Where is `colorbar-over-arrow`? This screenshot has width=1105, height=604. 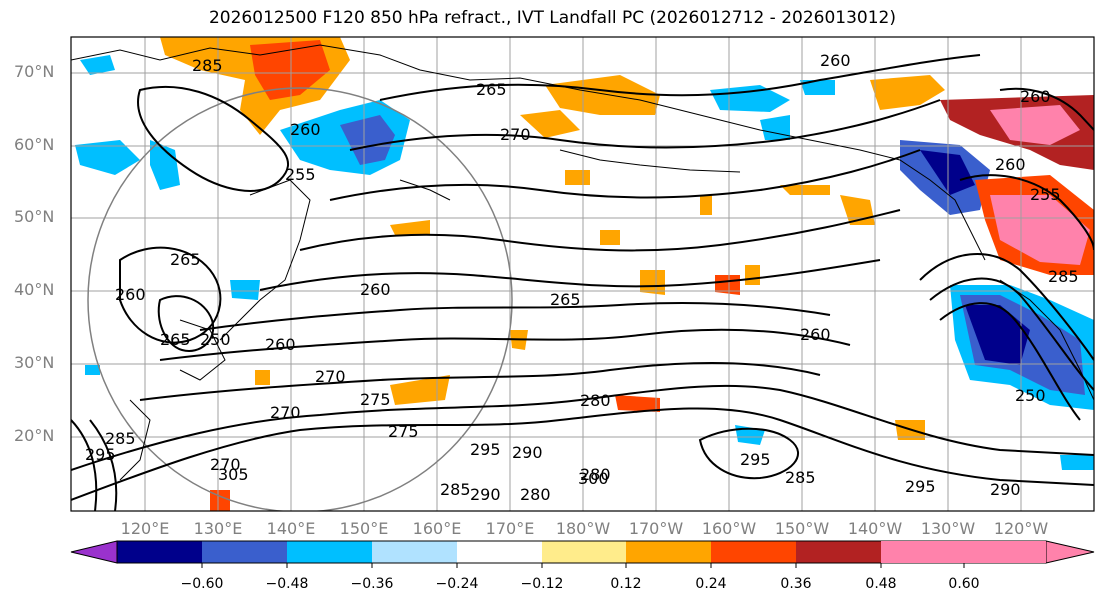
colorbar-over-arrow is located at coordinates (1070, 552).